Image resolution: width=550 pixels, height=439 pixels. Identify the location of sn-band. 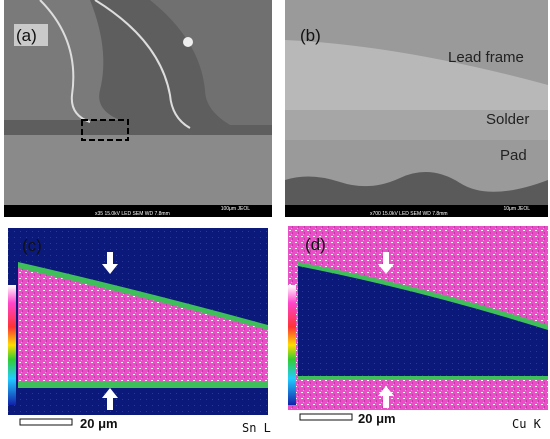
(143, 325).